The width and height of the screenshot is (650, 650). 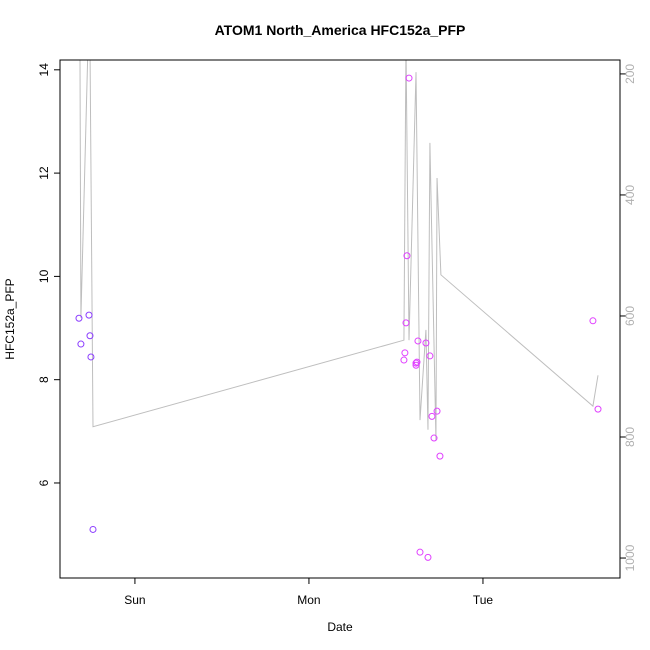 What do you see at coordinates (630, 195) in the screenshot?
I see `y2-tick-label: 400` at bounding box center [630, 195].